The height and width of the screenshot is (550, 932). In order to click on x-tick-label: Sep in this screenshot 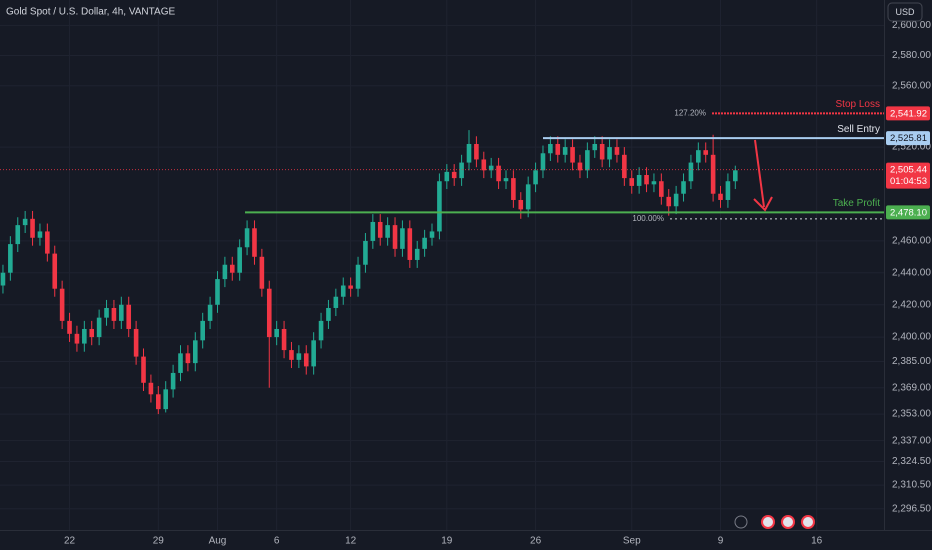, I will do `click(632, 541)`.